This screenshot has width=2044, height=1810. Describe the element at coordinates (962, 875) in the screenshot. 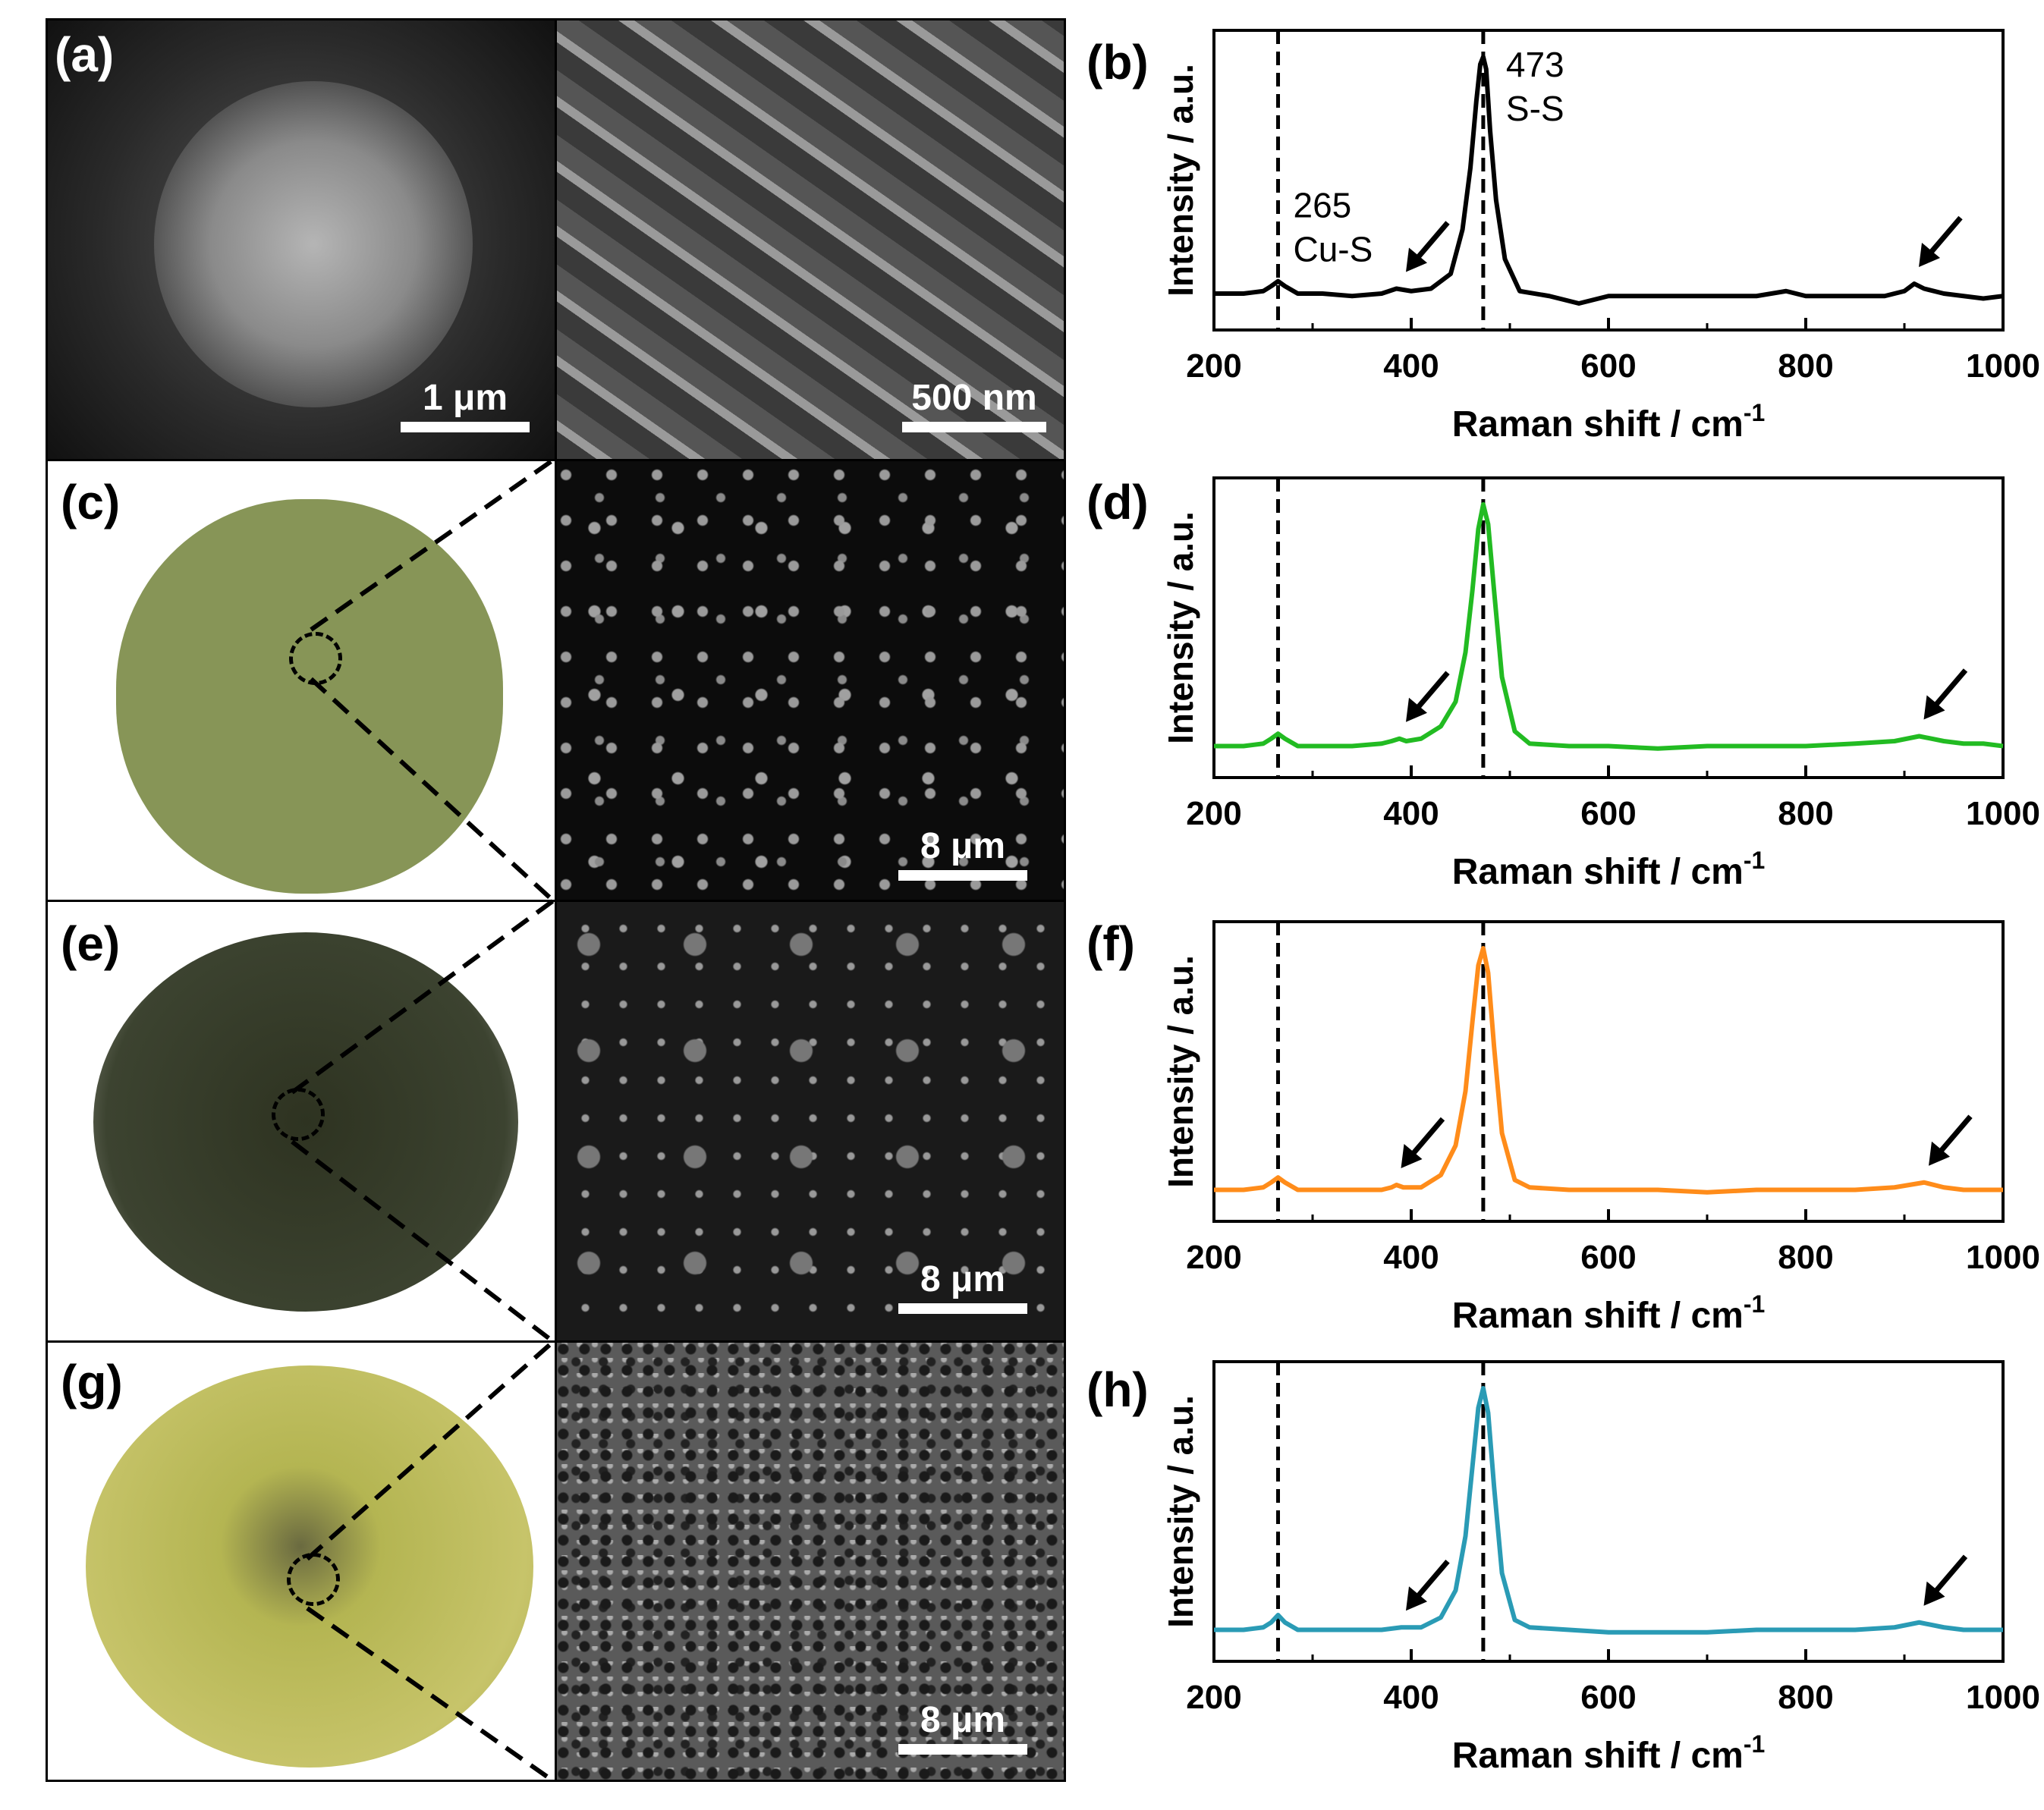

I see `scalebar-c-bar` at that location.